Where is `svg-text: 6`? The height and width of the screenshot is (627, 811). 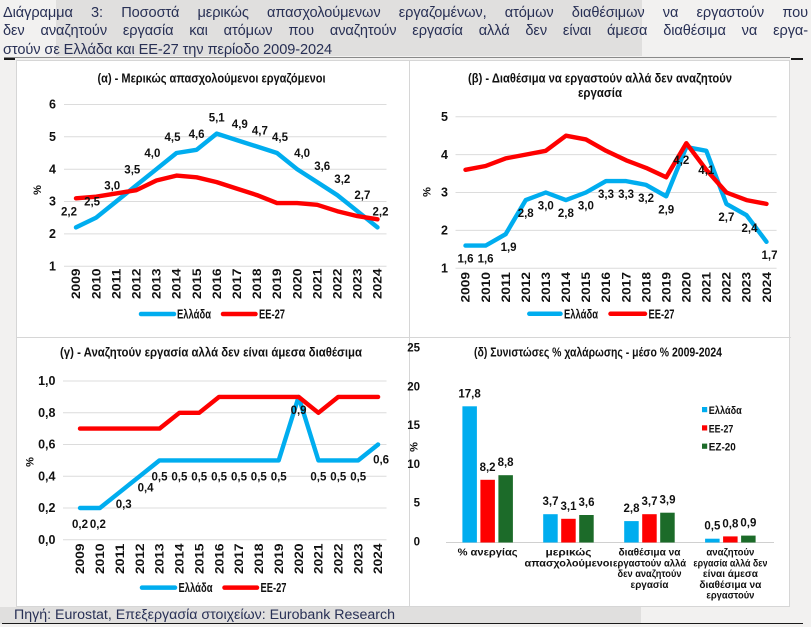
svg-text: 6 is located at coordinates (52, 105).